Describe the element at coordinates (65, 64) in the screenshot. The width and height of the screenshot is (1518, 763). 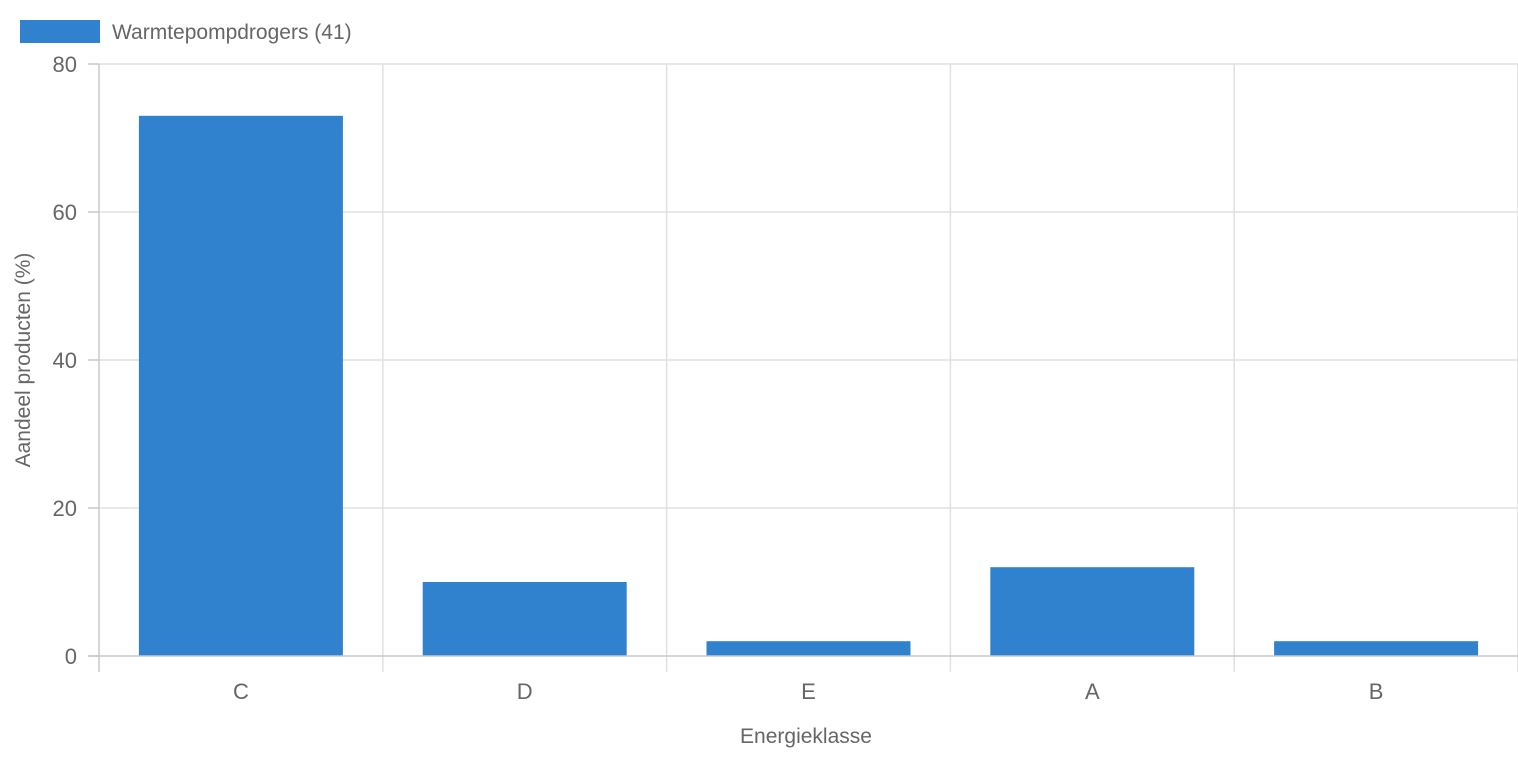
I see `y-tick-label: 80` at that location.